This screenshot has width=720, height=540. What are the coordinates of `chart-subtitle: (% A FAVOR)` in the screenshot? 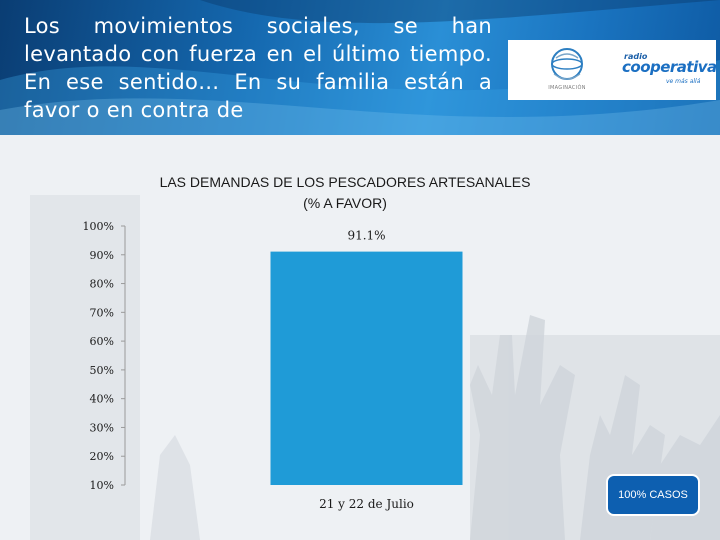 It's located at (345, 203).